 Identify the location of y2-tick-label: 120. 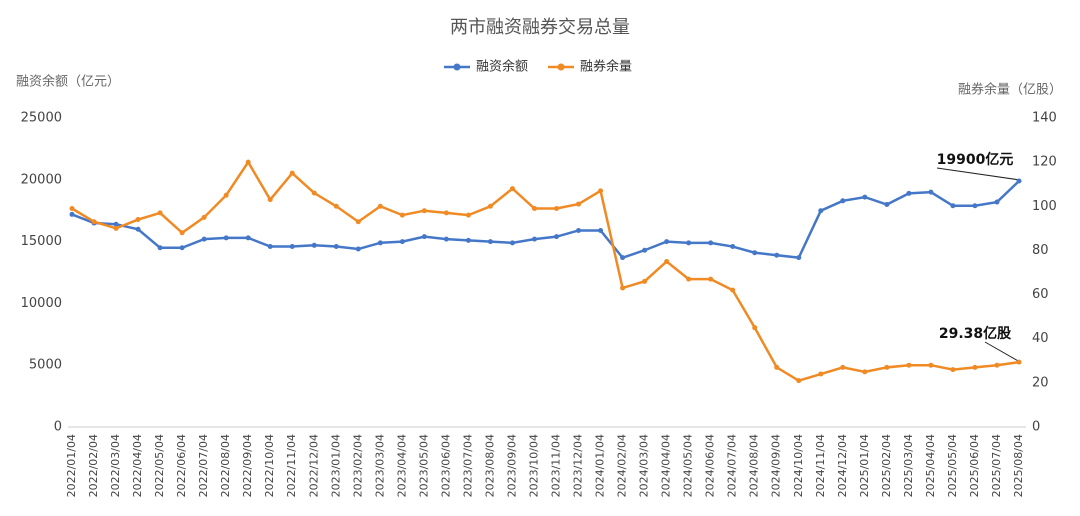
(1044, 162).